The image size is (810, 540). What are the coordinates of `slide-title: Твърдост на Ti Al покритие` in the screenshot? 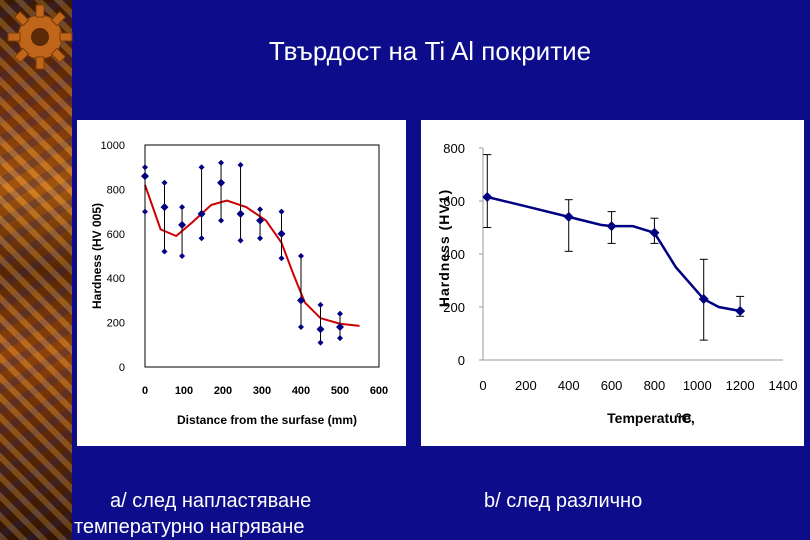 It's located at (430, 51).